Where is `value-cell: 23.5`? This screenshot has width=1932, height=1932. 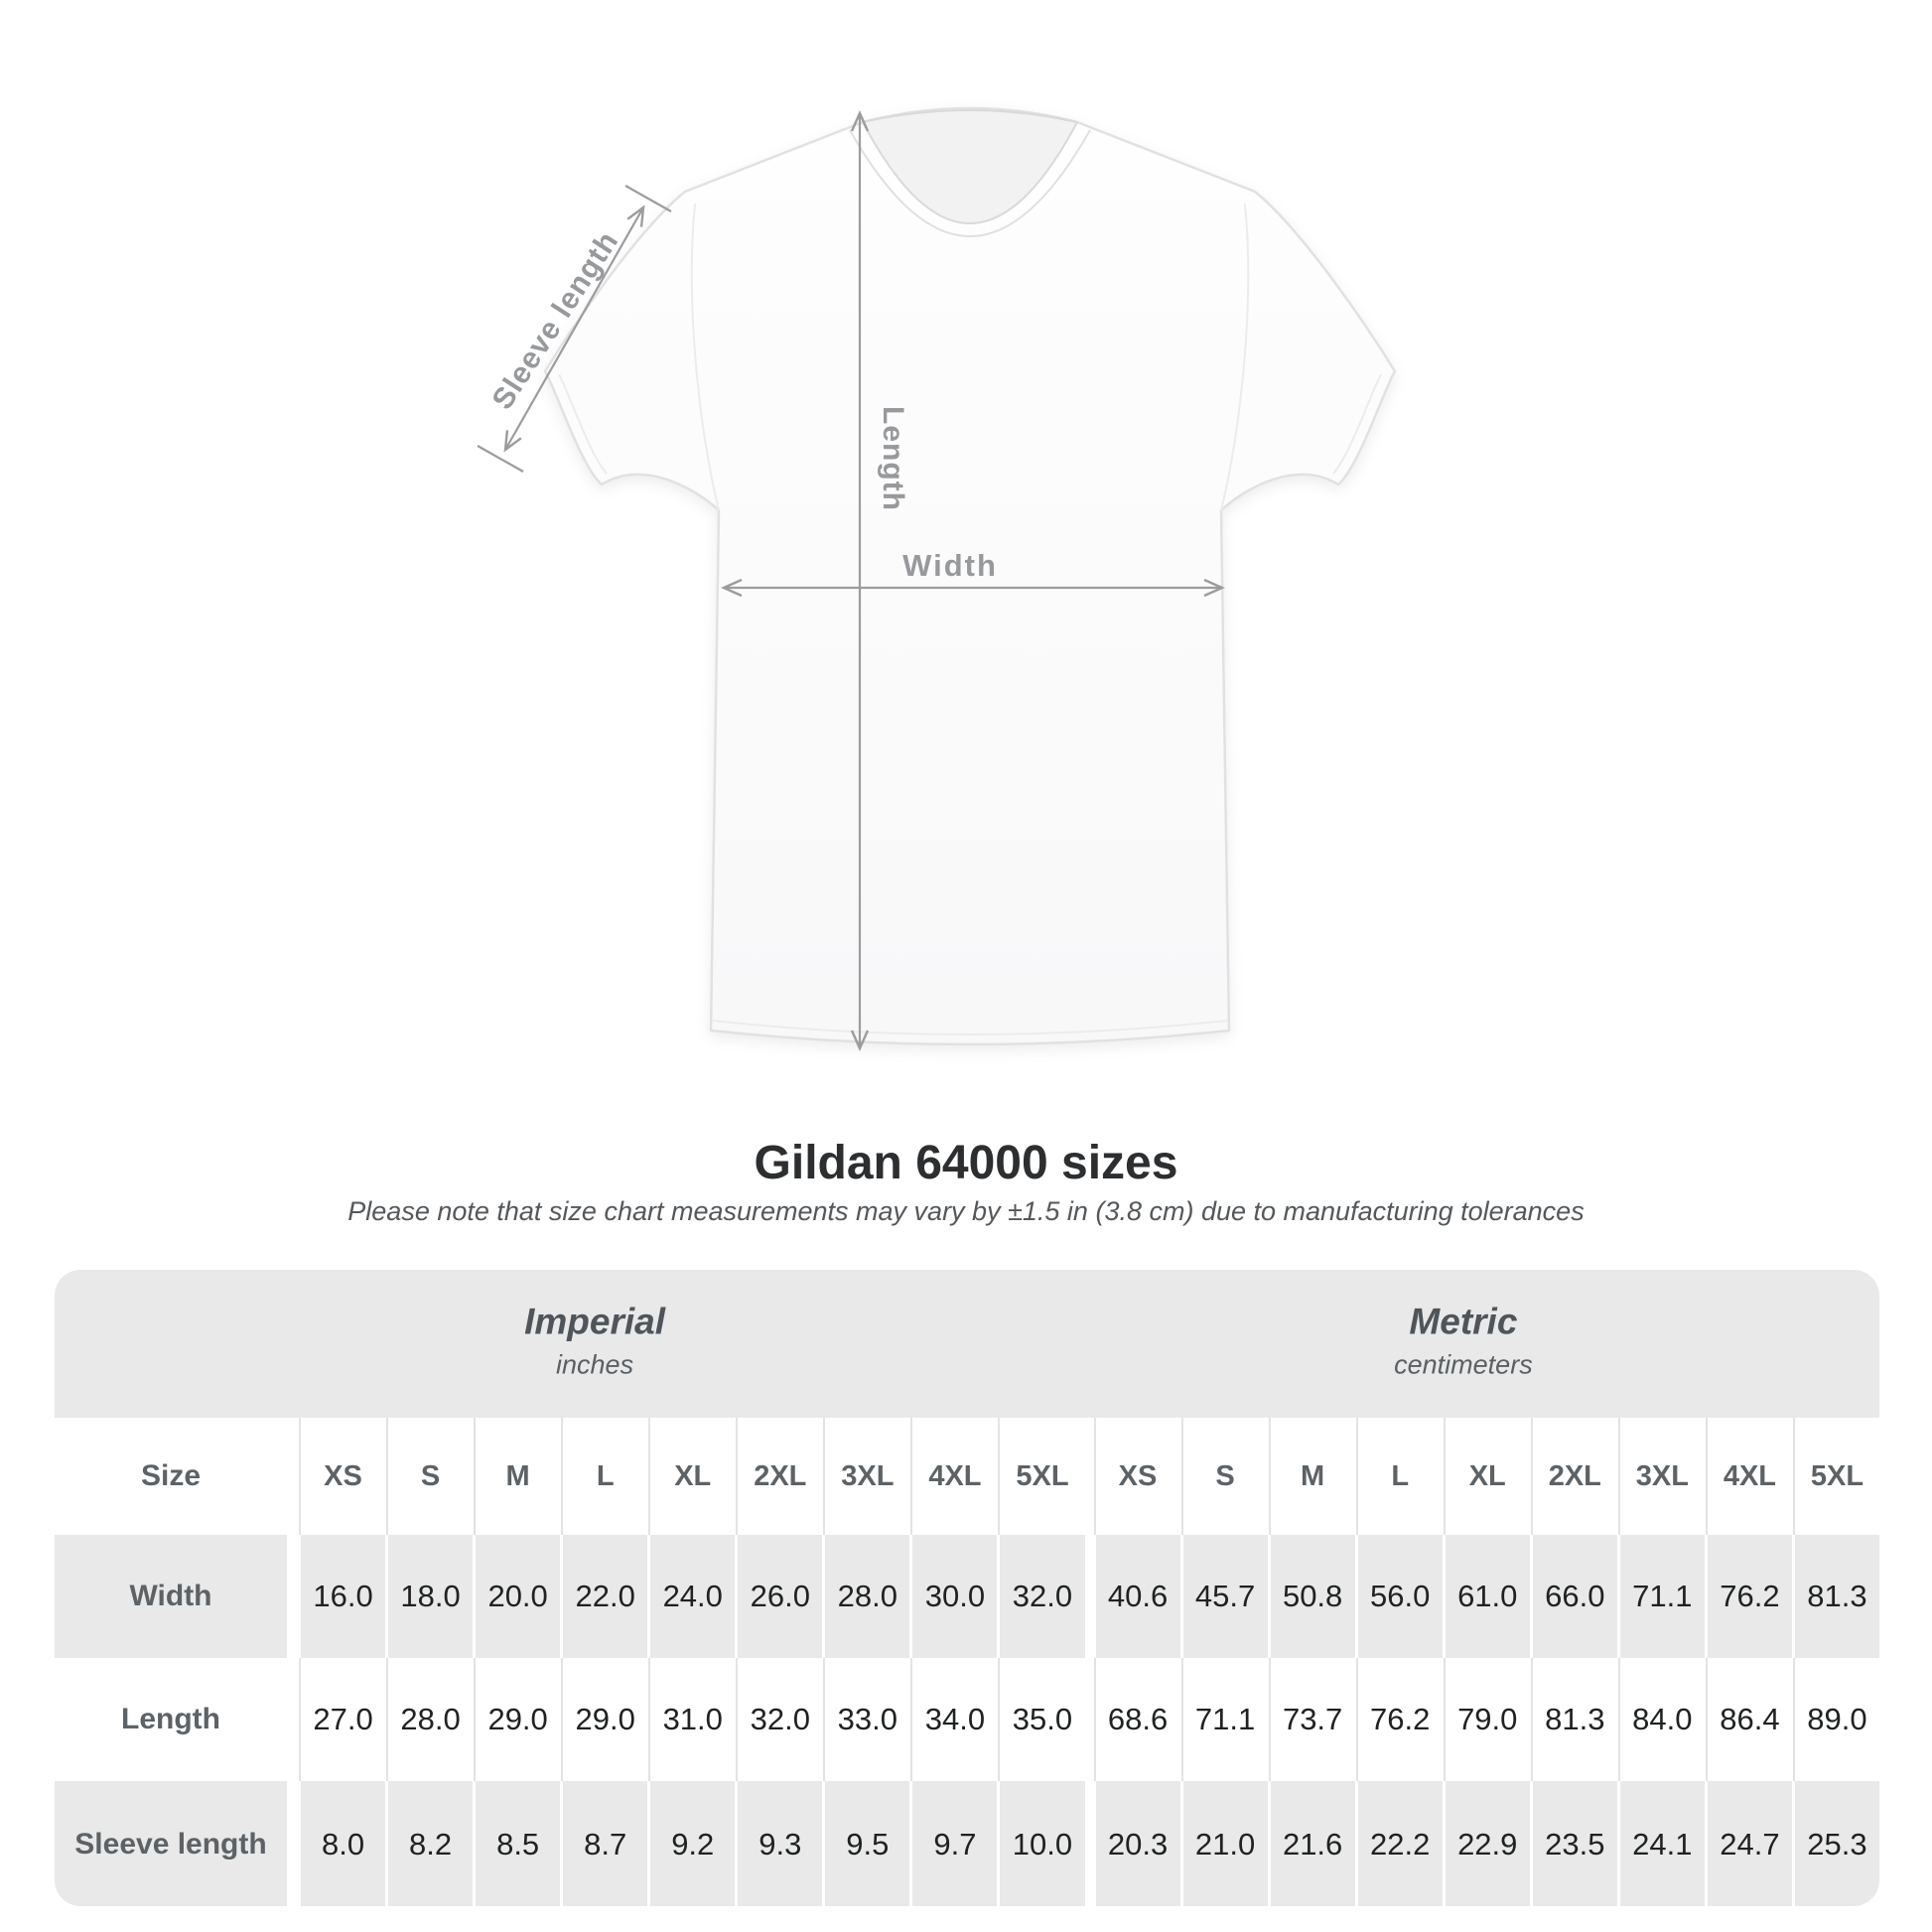 value-cell: 23.5 is located at coordinates (1575, 1844).